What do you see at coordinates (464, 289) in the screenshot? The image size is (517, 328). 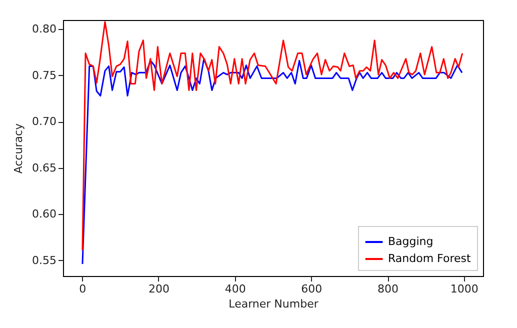 I see `x-tick-label: 1000` at bounding box center [464, 289].